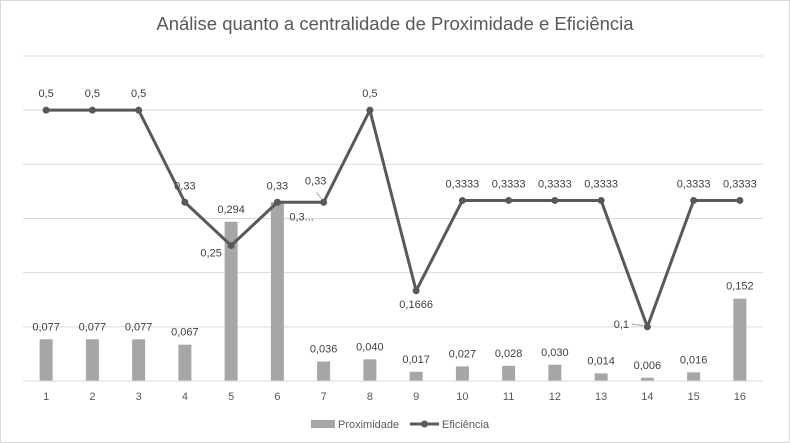 This screenshot has width=790, height=443. Describe the element at coordinates (231, 397) in the screenshot. I see `x-tick-label: 5` at that location.